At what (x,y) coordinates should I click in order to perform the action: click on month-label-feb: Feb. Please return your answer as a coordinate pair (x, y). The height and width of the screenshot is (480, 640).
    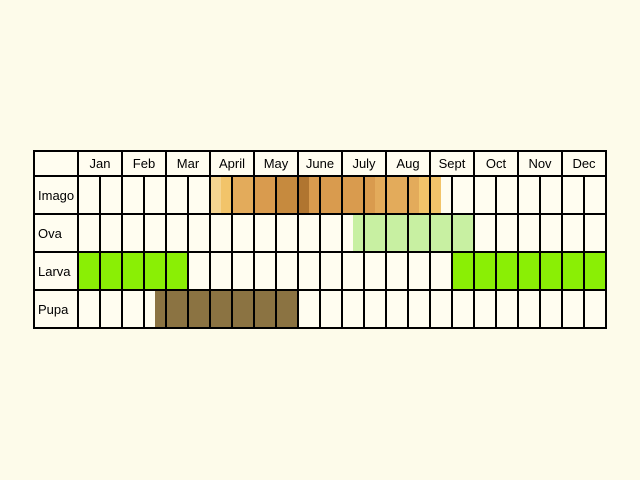
    Looking at the image, I should click on (144, 163).